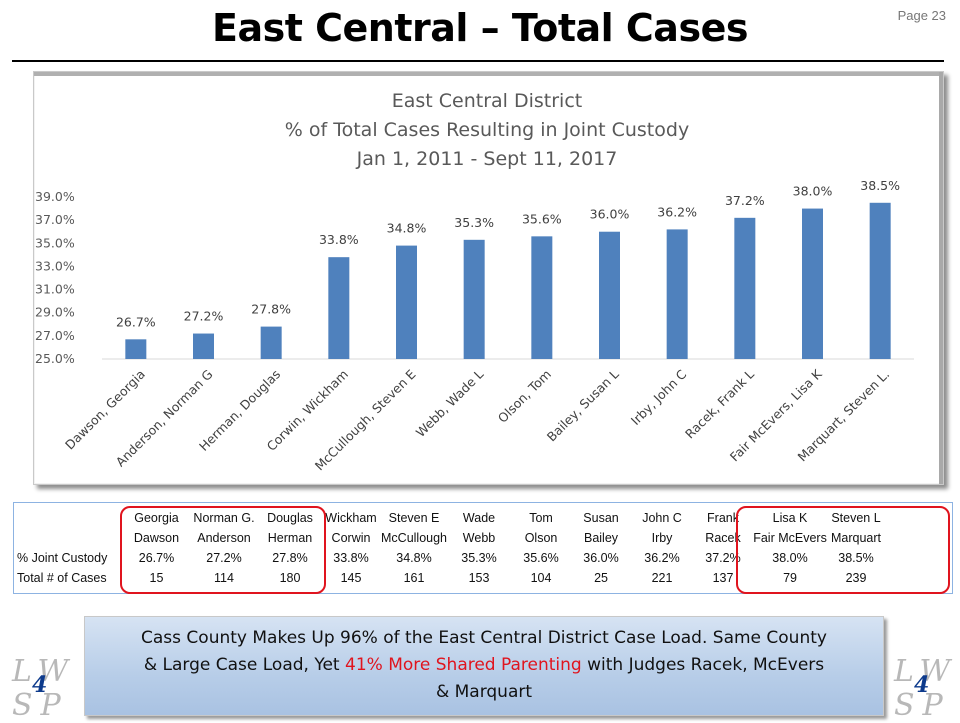  I want to click on joint-custody-cell: 34.8%, so click(414, 558).